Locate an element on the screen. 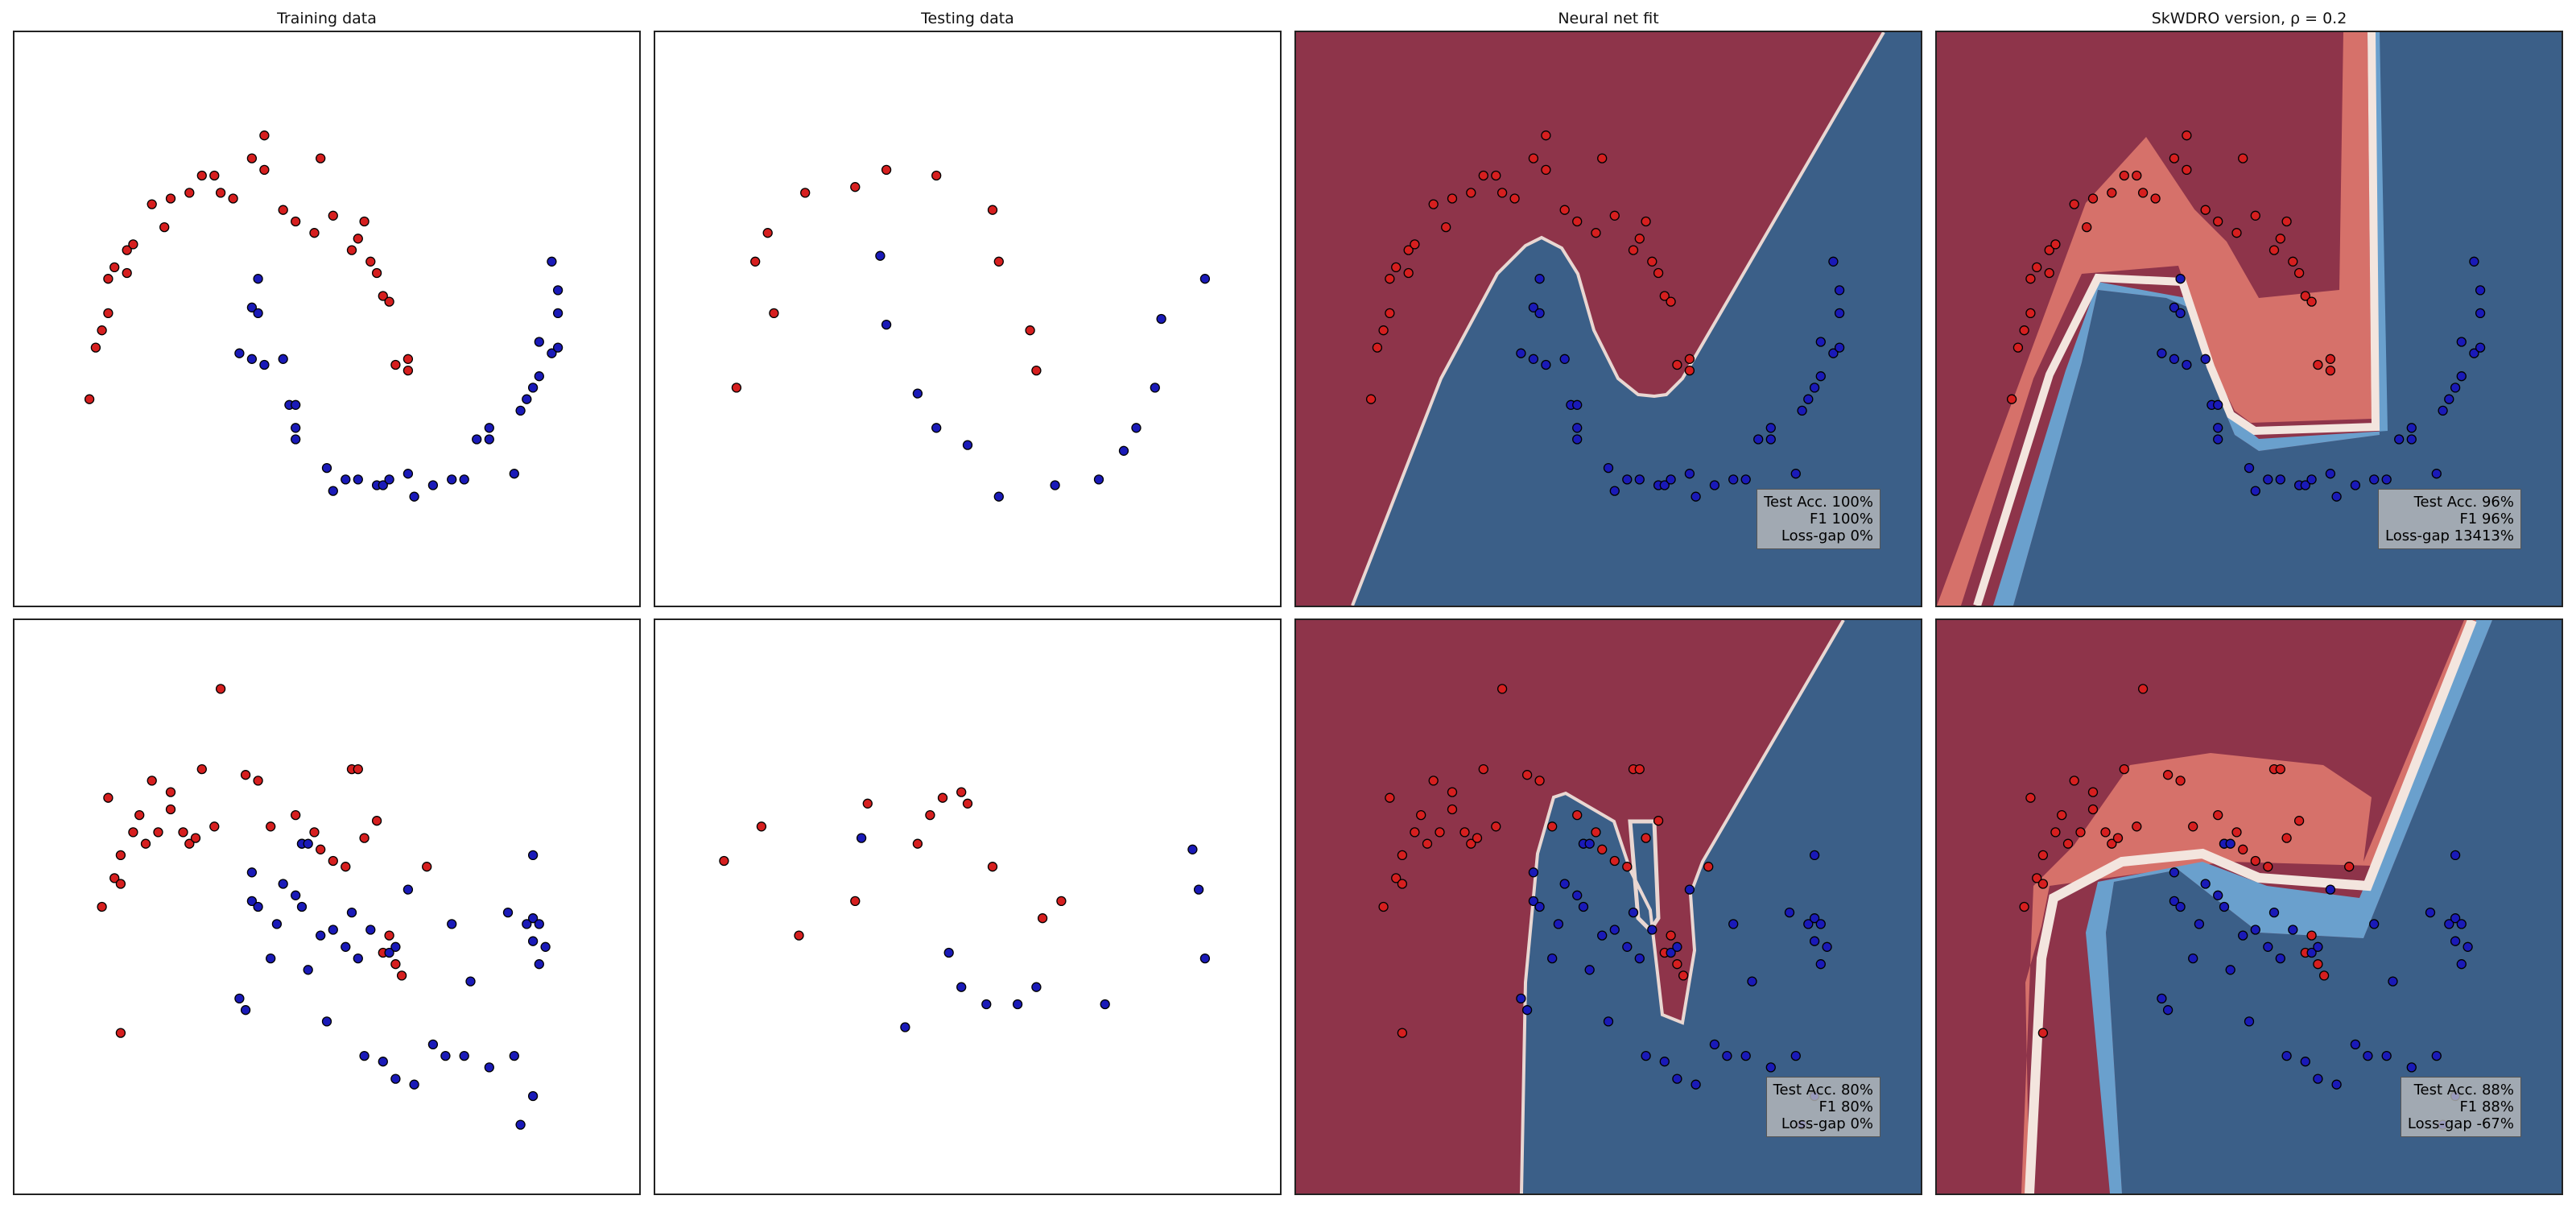 This screenshot has width=2576, height=1208. row2-testing-scatter is located at coordinates (965, 909).